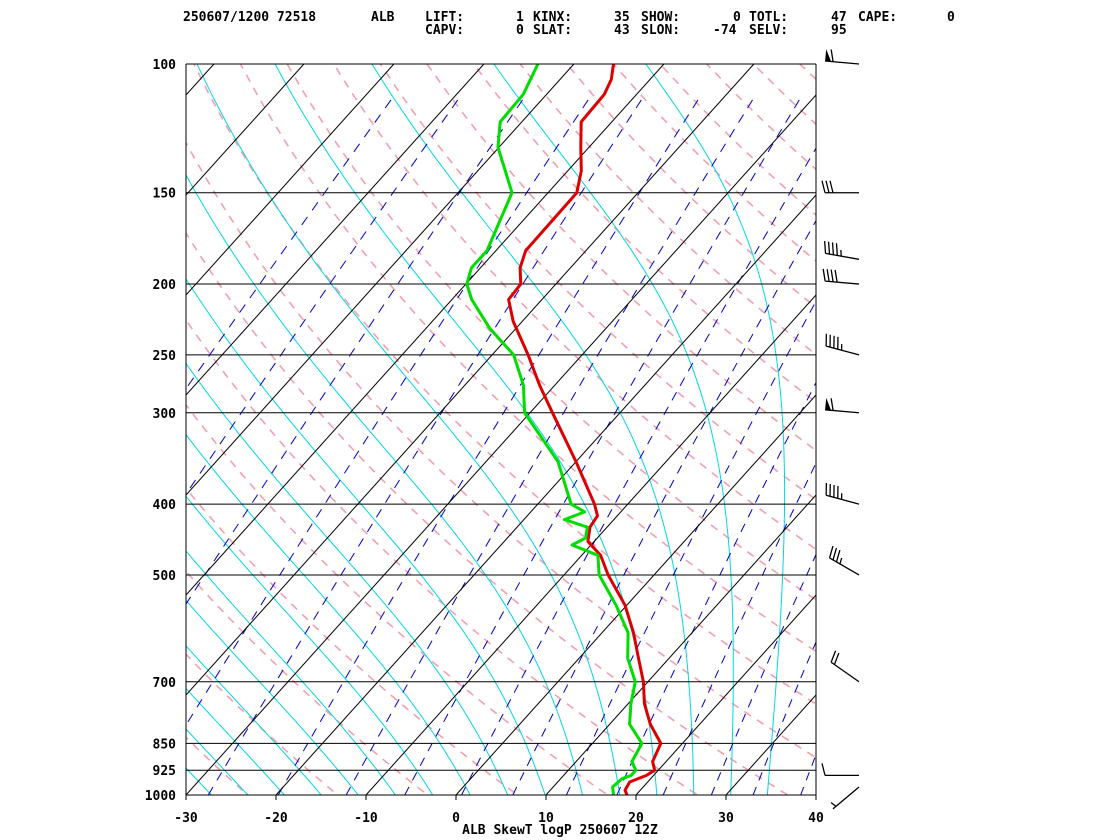 The image size is (1120, 840). What do you see at coordinates (165, 356) in the screenshot?
I see `pressure-tick-label: 250` at bounding box center [165, 356].